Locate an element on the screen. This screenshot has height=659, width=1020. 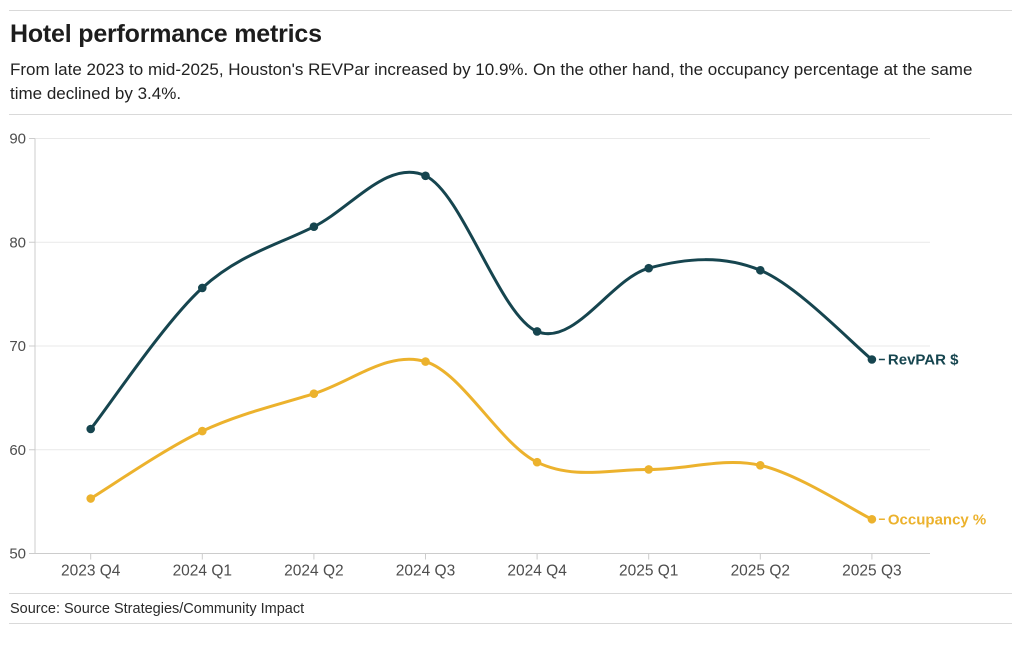
y-tick-label: 90 is located at coordinates (17, 139).